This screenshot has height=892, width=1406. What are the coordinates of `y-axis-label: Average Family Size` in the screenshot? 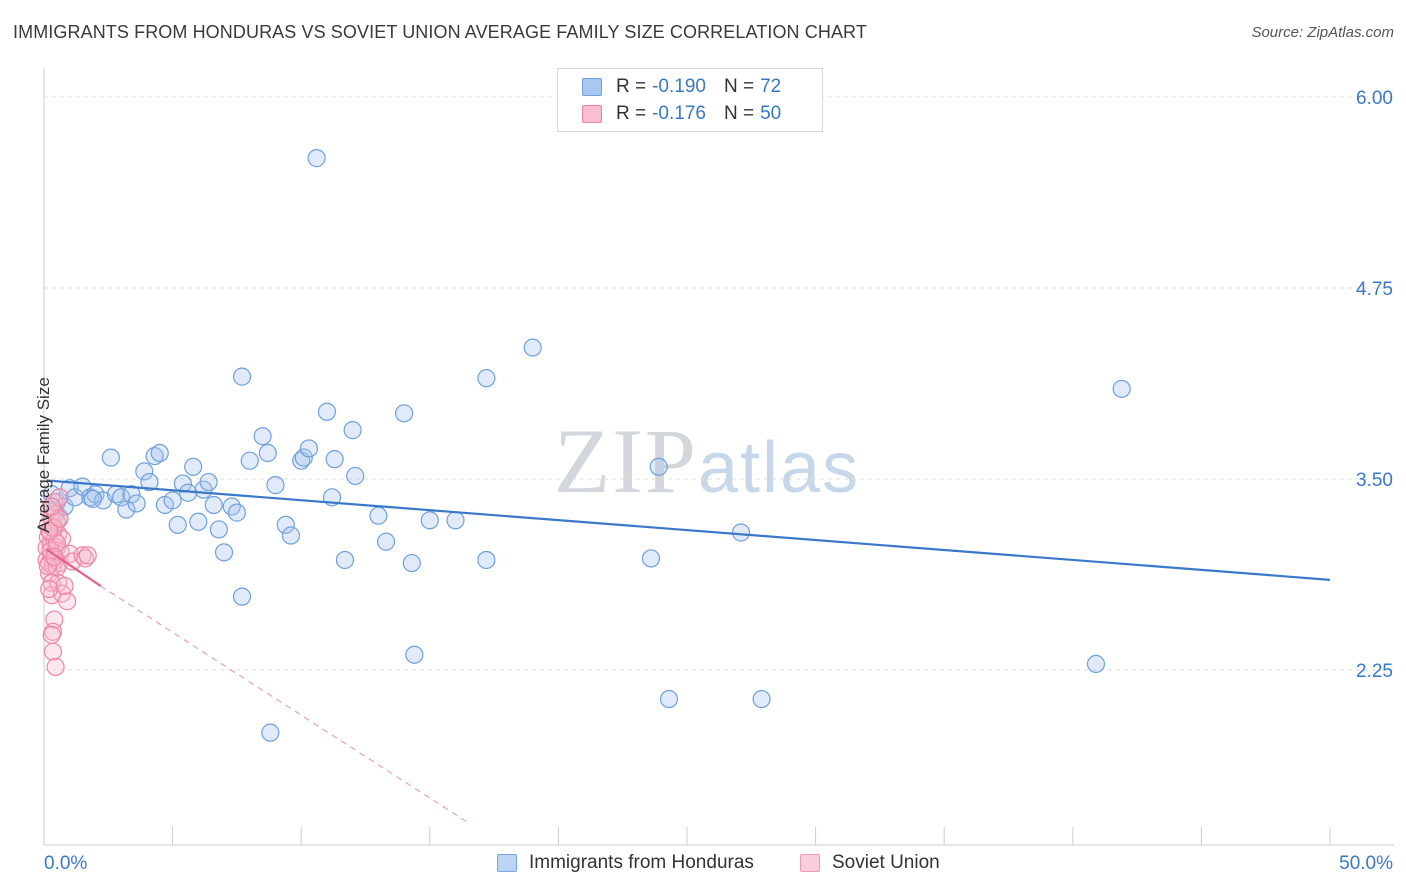 It's located at (43, 455).